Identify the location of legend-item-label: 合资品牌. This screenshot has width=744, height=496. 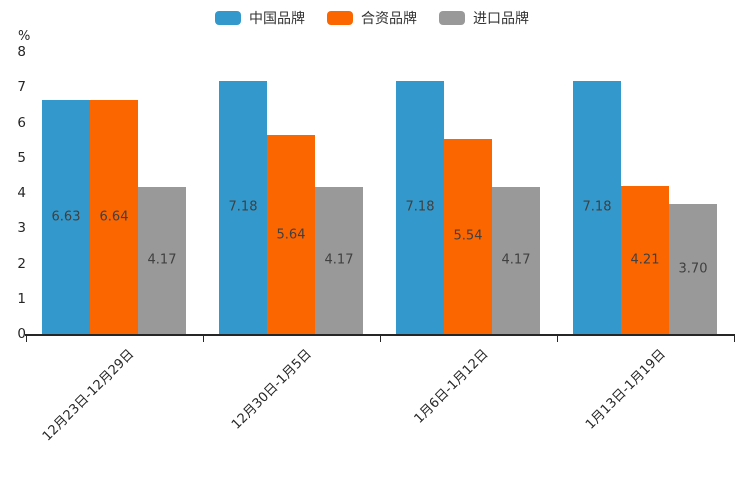
(389, 19).